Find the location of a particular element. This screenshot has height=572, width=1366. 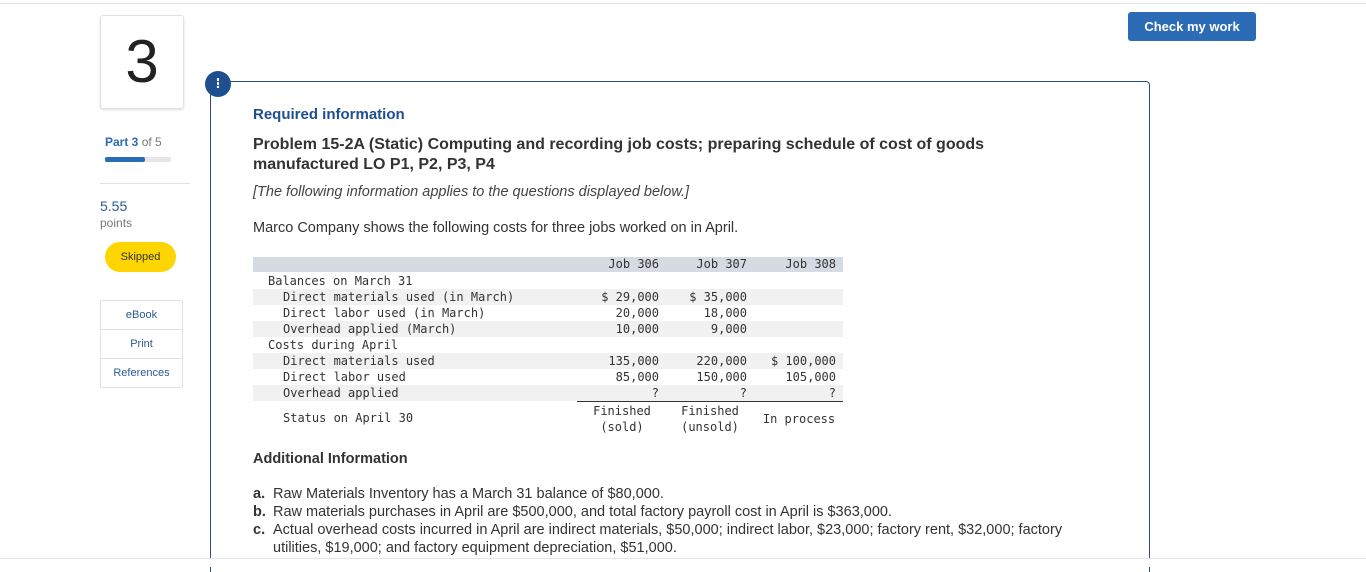

cell: $ 35,000 is located at coordinates (718, 297).